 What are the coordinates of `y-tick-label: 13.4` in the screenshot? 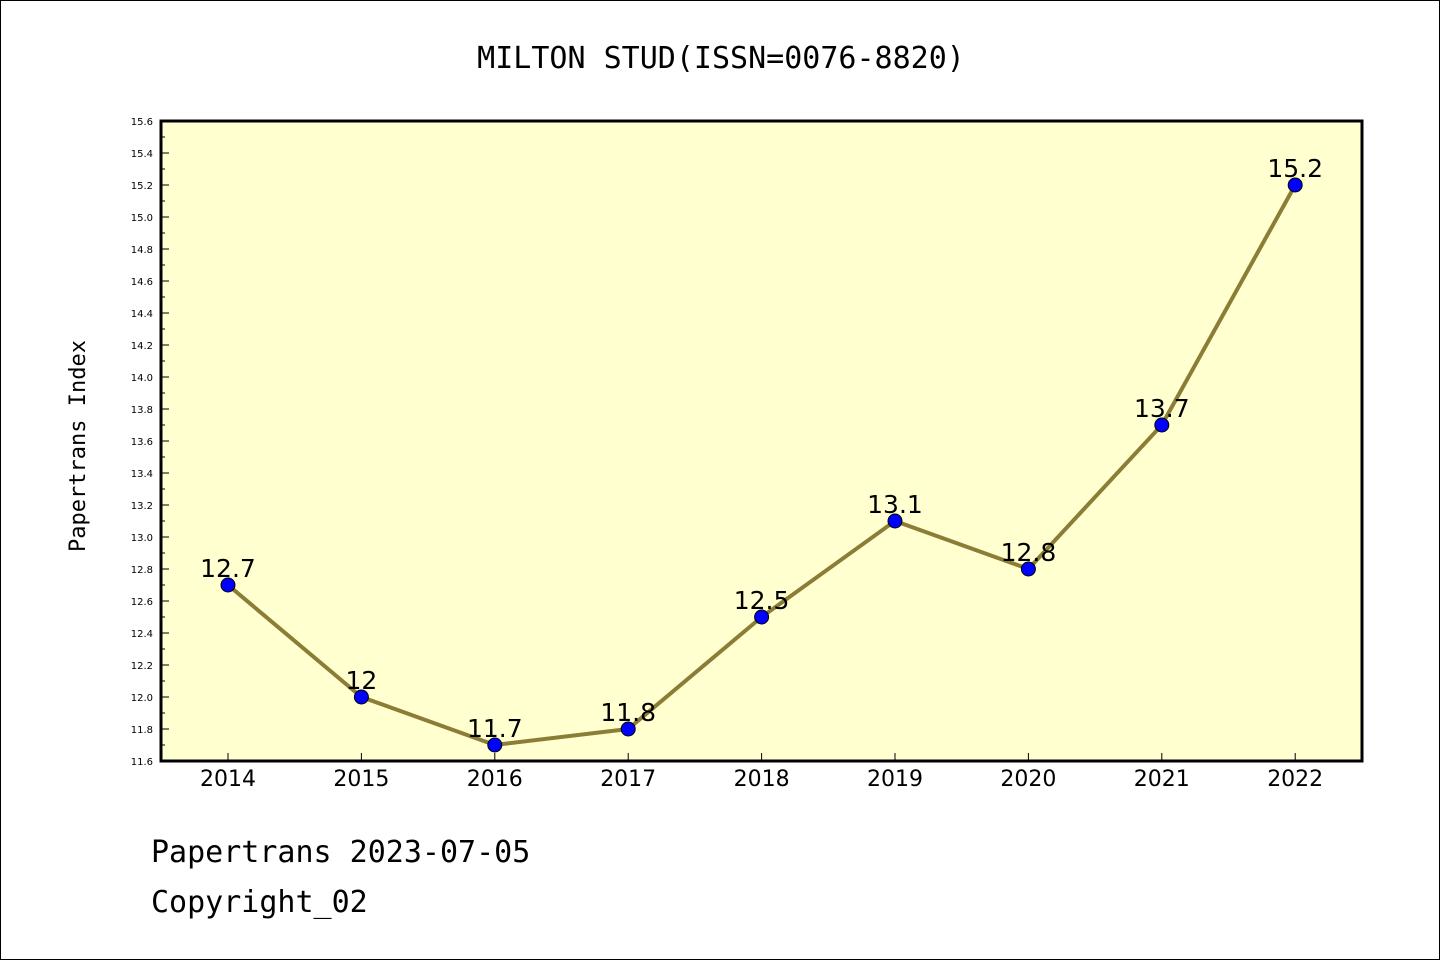 It's located at (142, 474).